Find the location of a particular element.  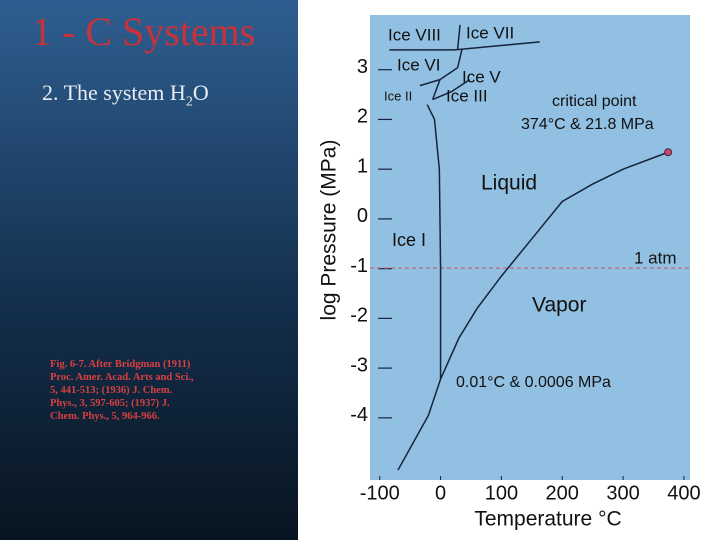

y-tick-label: 0 is located at coordinates (362, 216).